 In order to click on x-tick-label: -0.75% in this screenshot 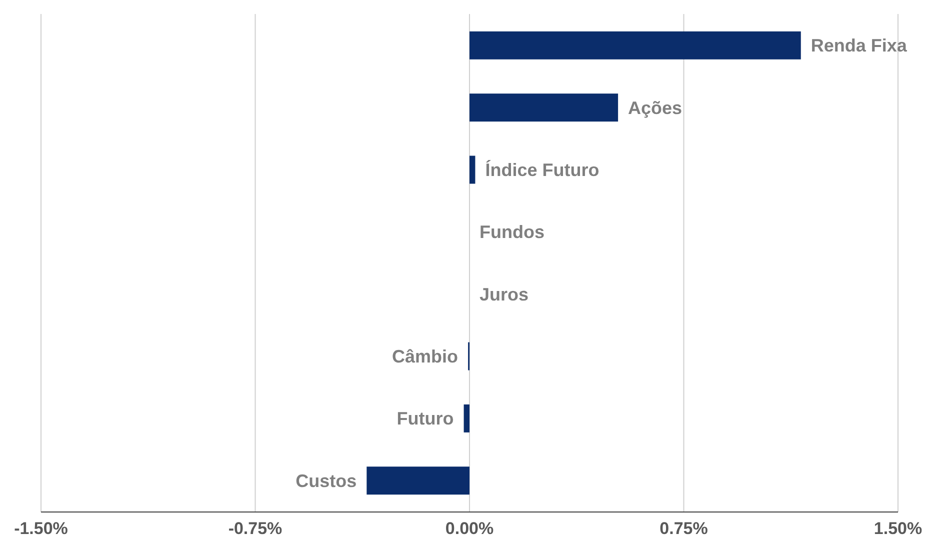, I will do `click(255, 528)`.